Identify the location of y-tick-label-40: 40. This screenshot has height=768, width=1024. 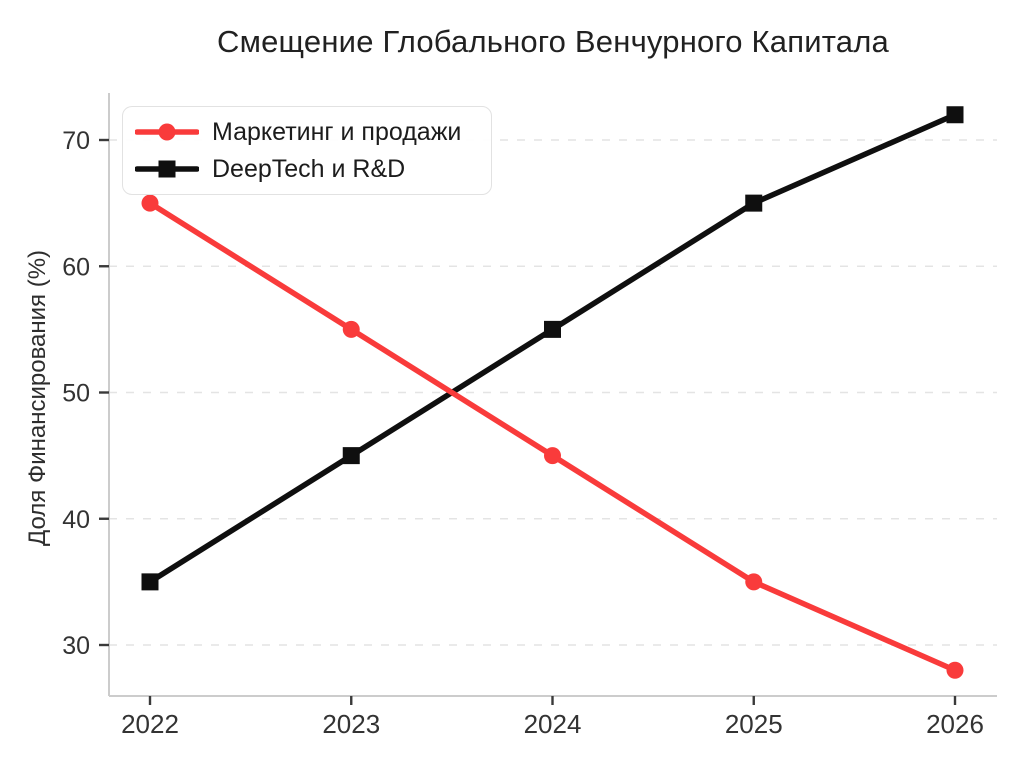
(76, 520).